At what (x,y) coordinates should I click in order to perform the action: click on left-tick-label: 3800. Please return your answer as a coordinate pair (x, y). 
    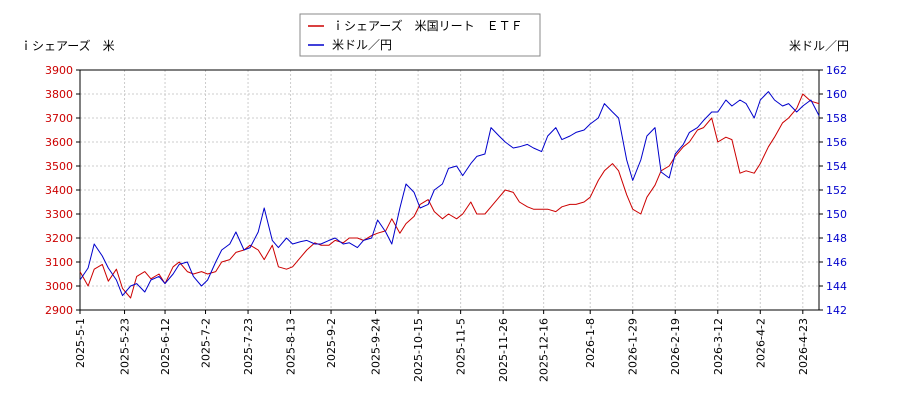
    Looking at the image, I should click on (59, 94).